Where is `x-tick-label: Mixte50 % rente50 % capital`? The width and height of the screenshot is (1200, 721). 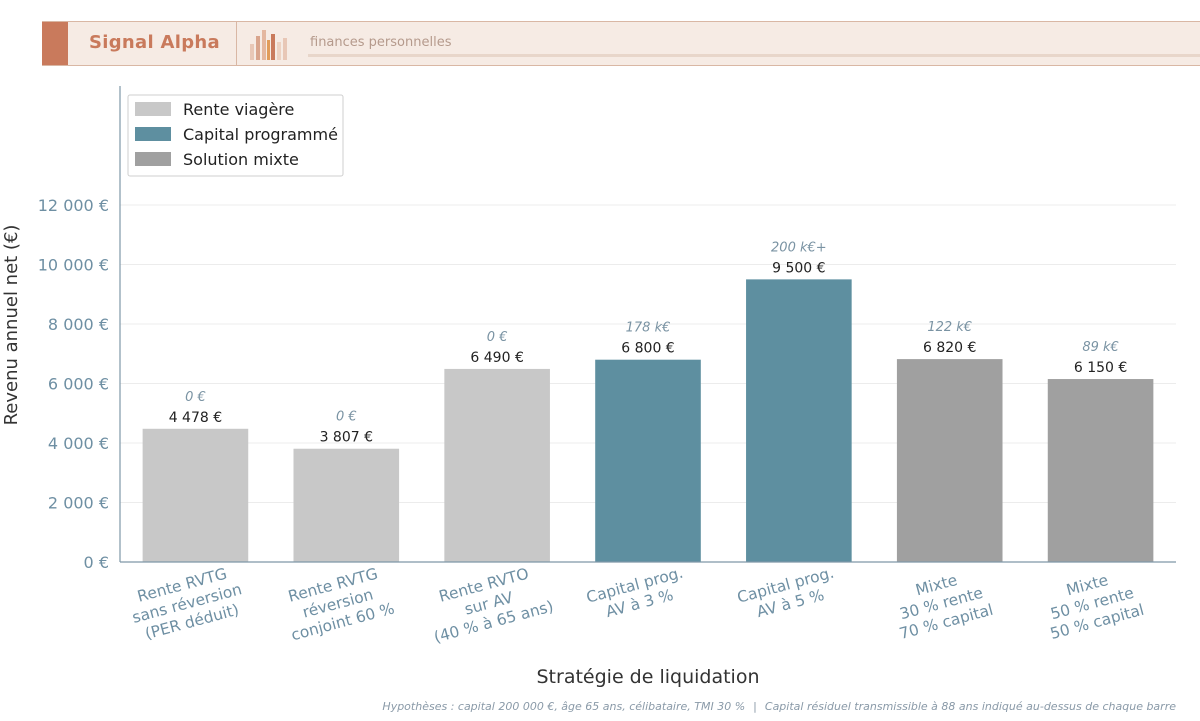
x-tick-label: Mixte50 % rente50 % capital is located at coordinates (1092, 603).